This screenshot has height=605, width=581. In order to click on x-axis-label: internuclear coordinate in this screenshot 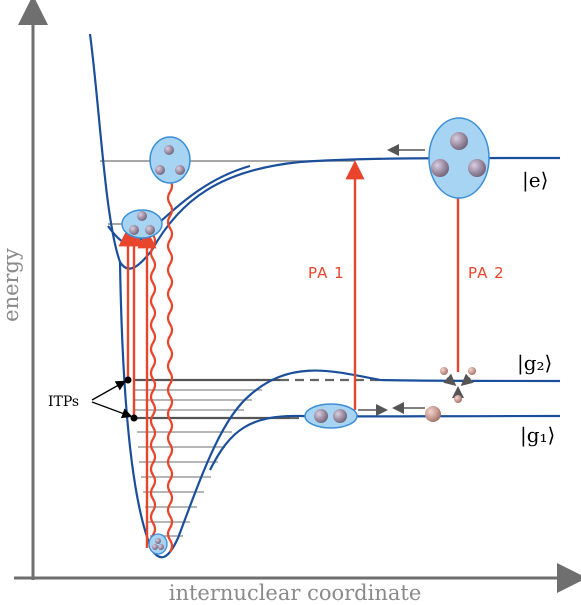, I will do `click(295, 593)`.